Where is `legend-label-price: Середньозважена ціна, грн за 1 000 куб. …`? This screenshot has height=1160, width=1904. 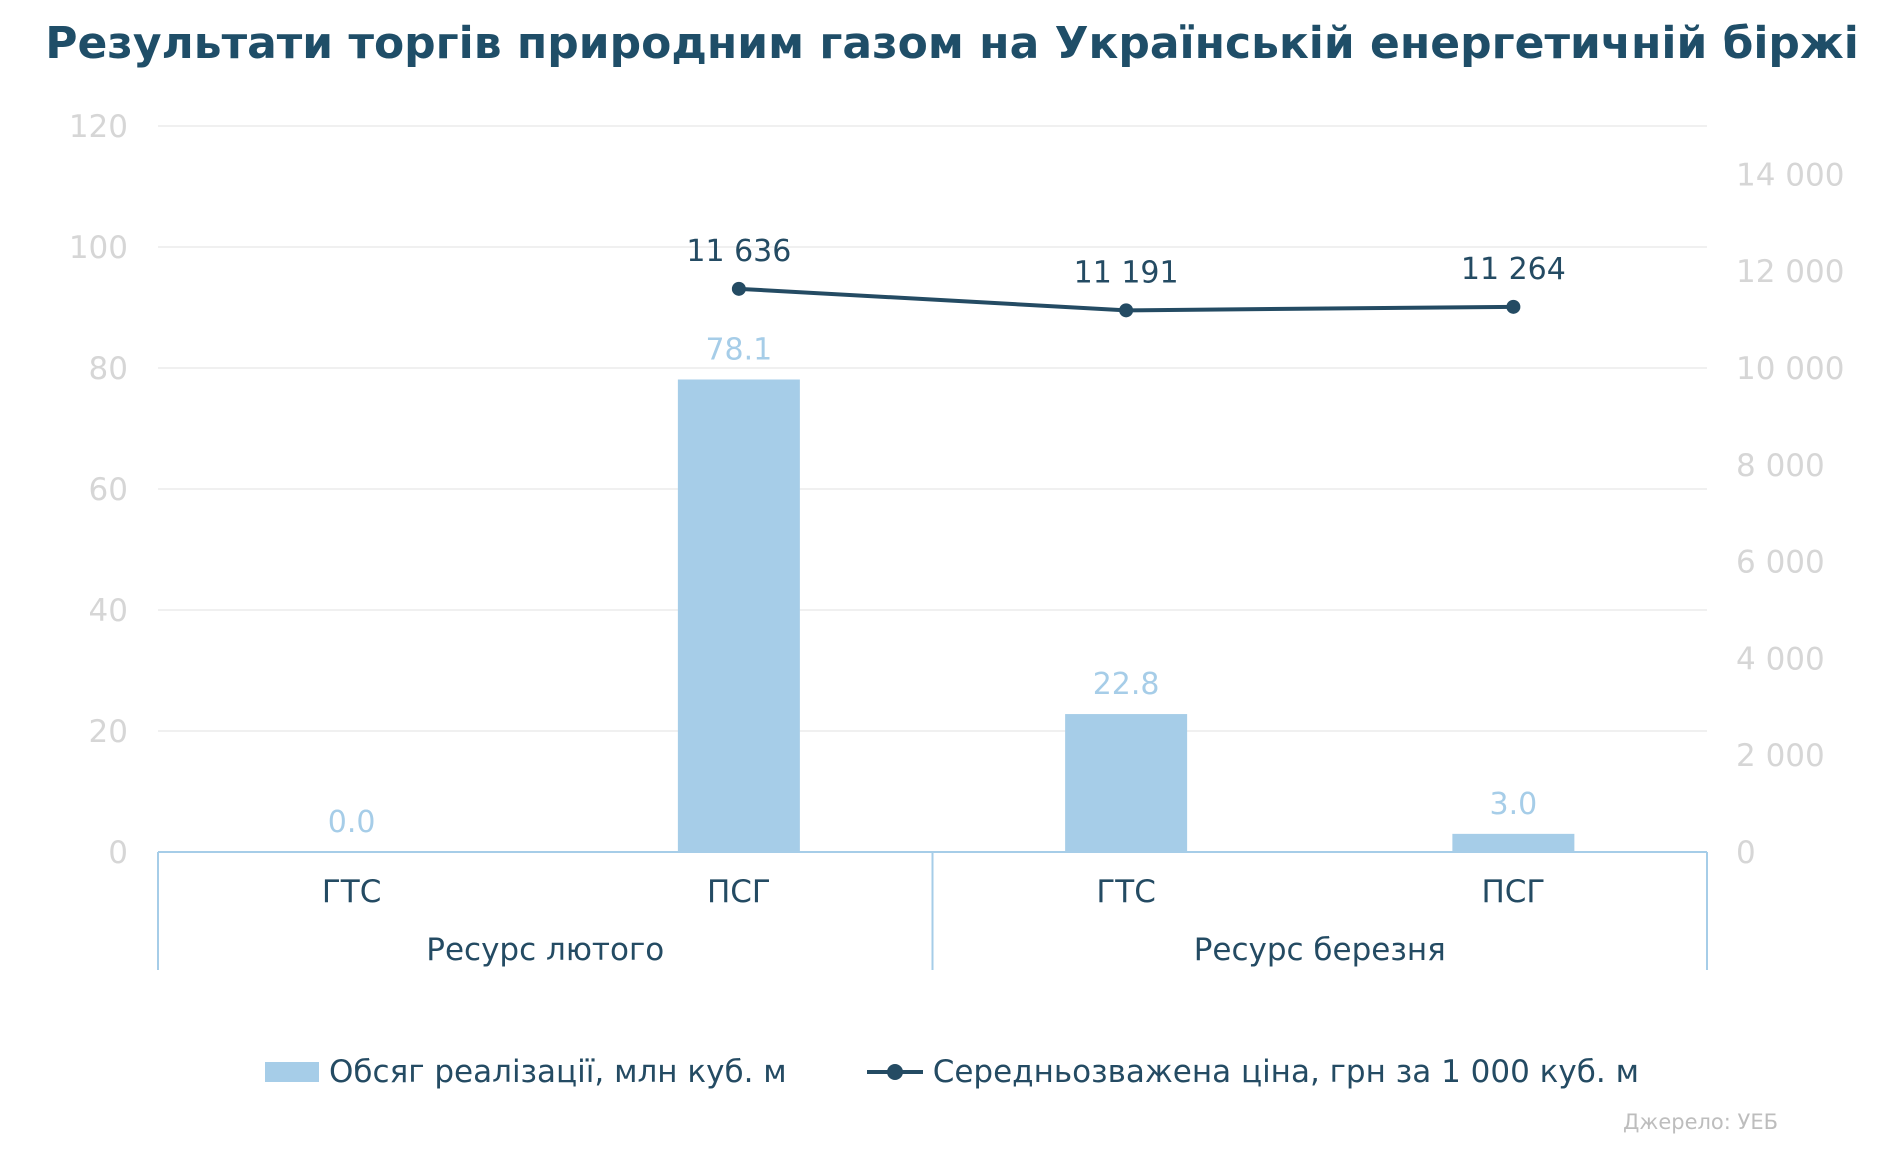 legend-label-price: Середньозважена ціна, грн за 1 000 куб. … is located at coordinates (1285, 1072).